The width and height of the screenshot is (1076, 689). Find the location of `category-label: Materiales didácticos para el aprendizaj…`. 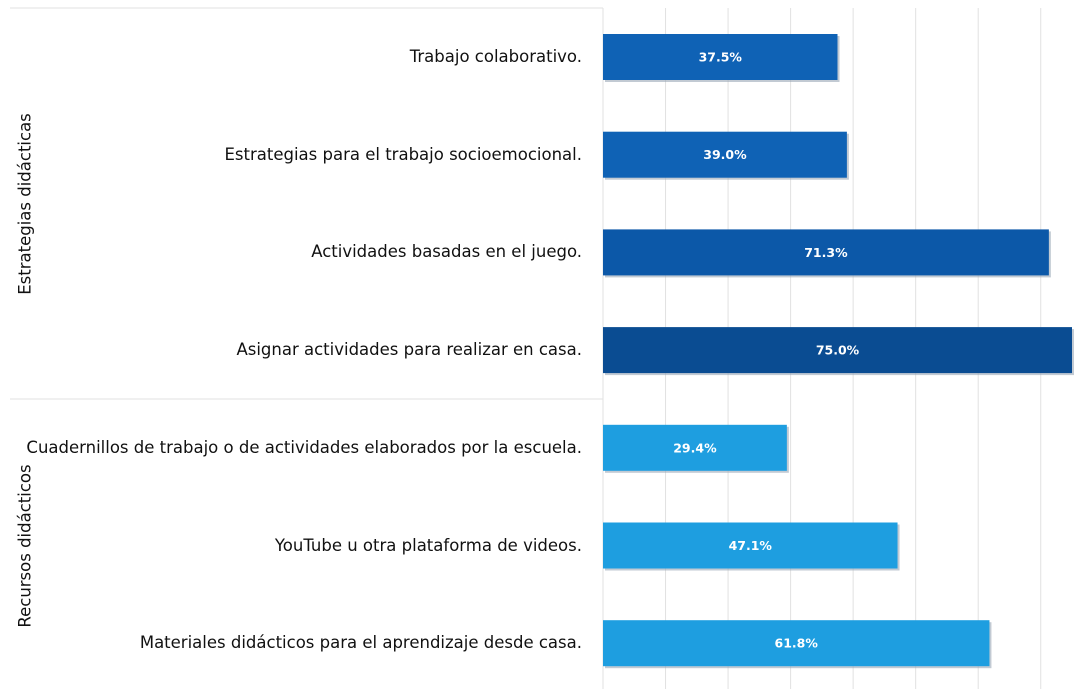

category-label: Materiales didácticos para el aprendizaj… is located at coordinates (360, 643).